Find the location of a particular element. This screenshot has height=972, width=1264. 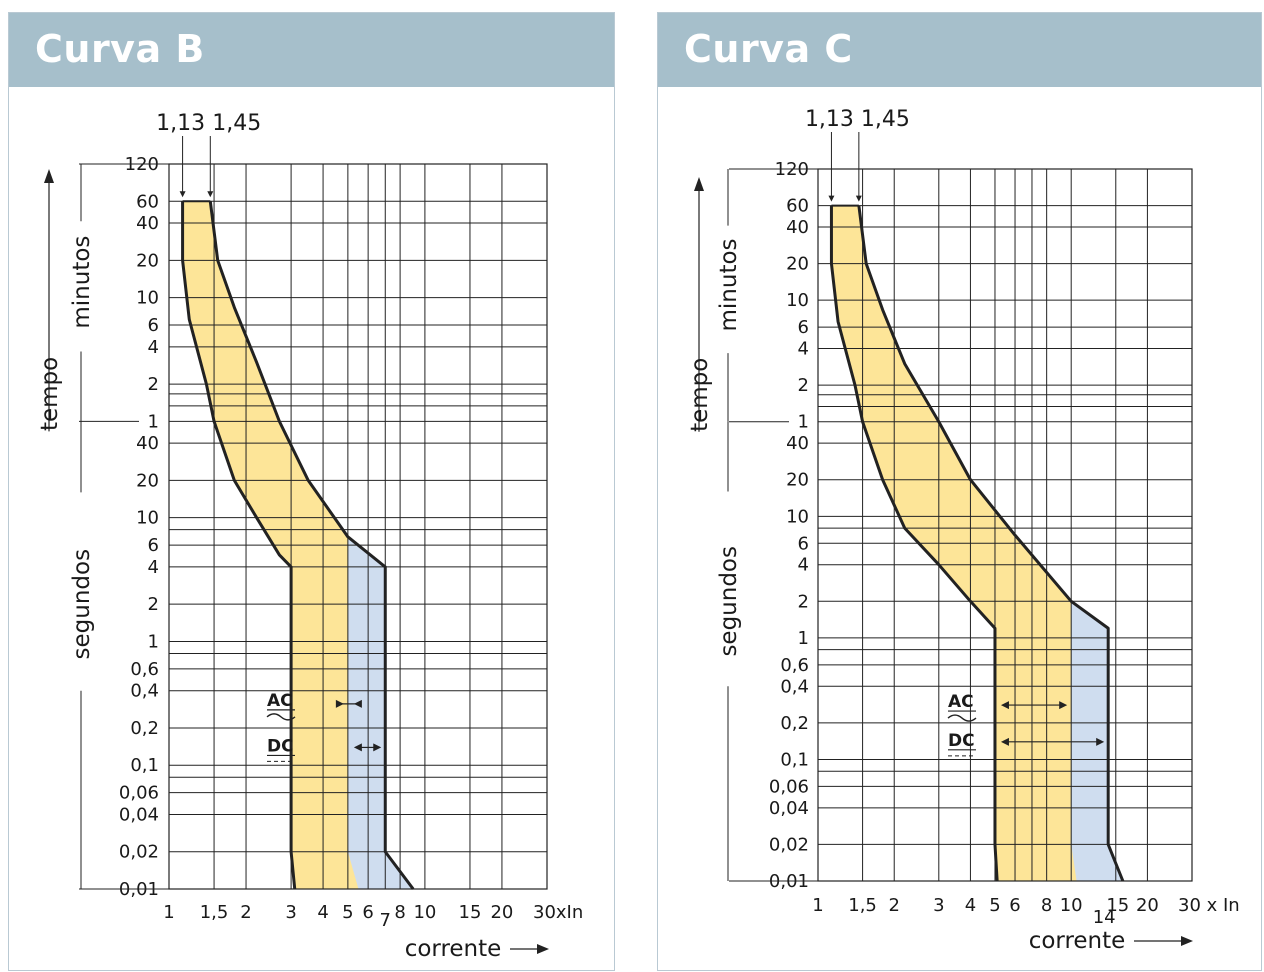

ac-badge: AC is located at coordinates (961, 702).